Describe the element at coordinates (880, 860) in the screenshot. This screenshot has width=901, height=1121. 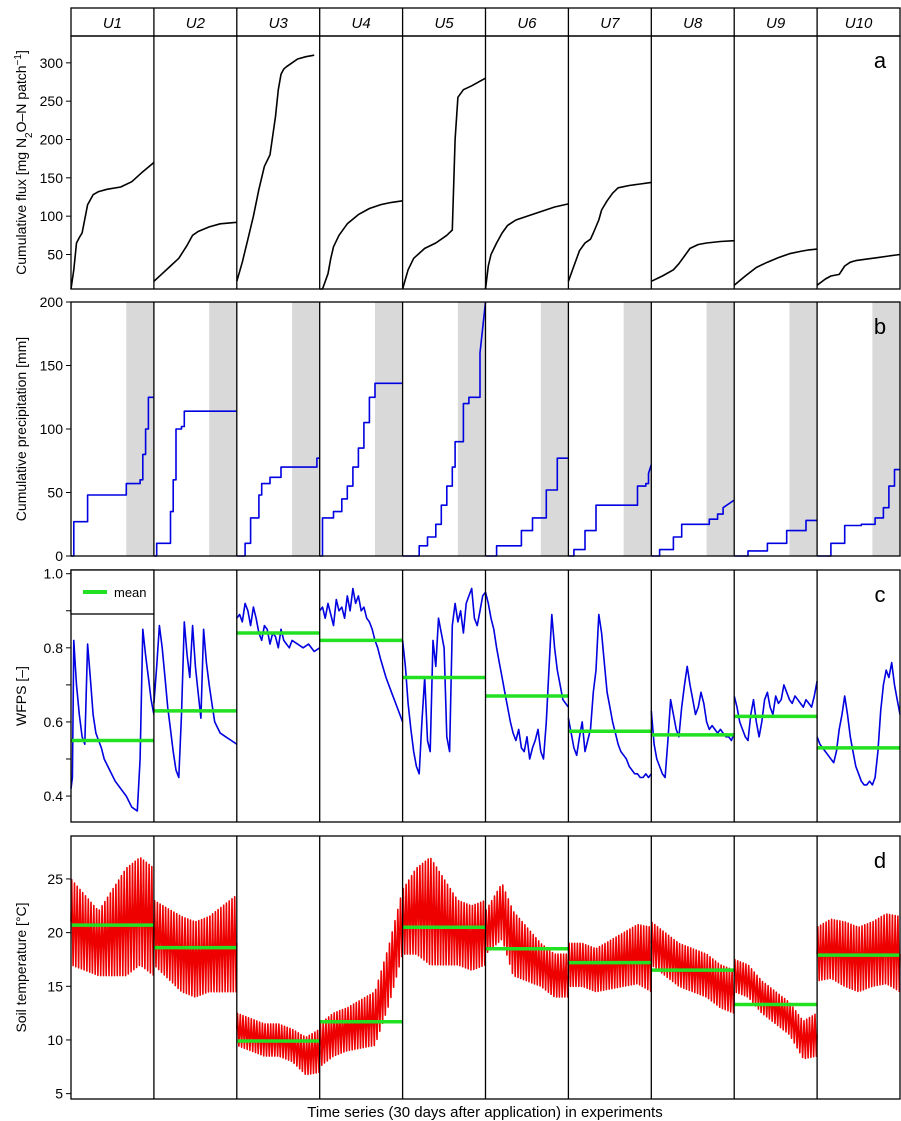
I see `panel-letter: d` at that location.